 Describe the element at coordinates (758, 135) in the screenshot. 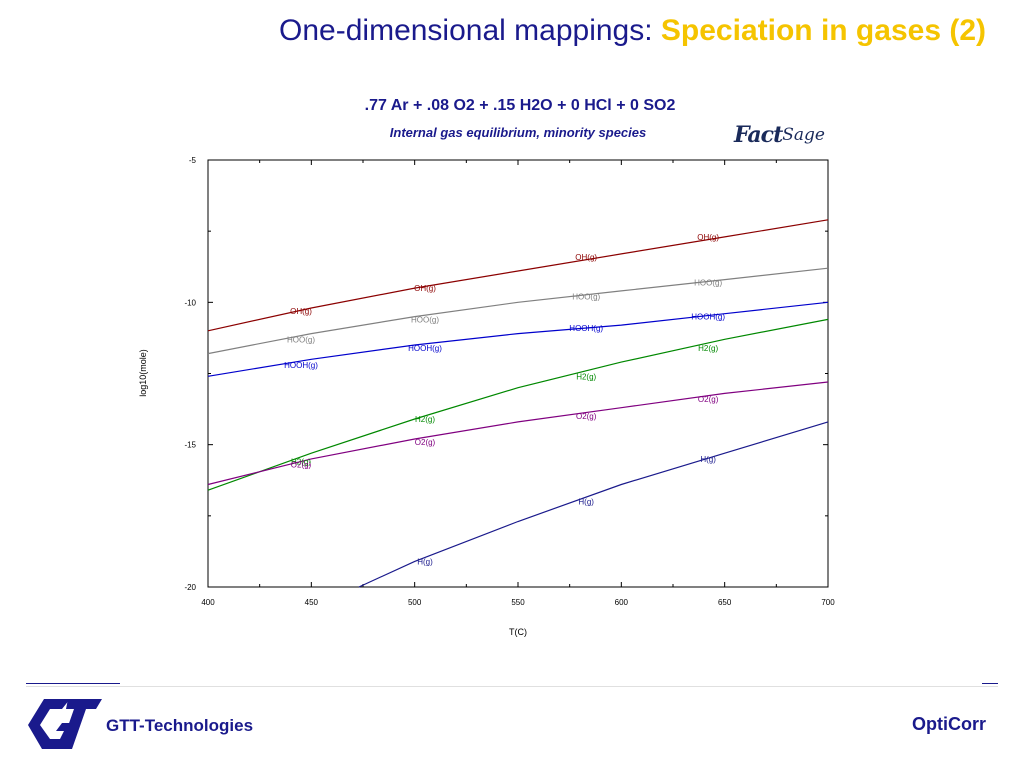

I see `factsage-logo-fact: Fact` at that location.